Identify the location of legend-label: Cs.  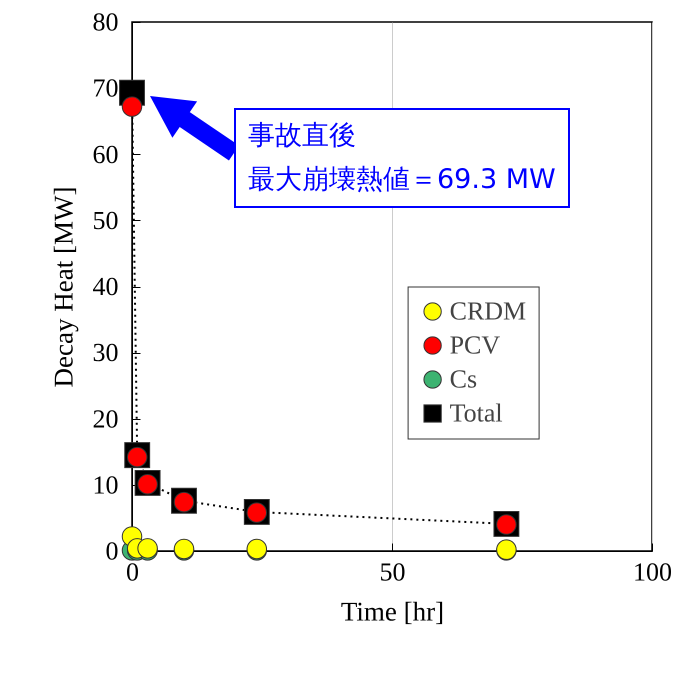
(464, 379).